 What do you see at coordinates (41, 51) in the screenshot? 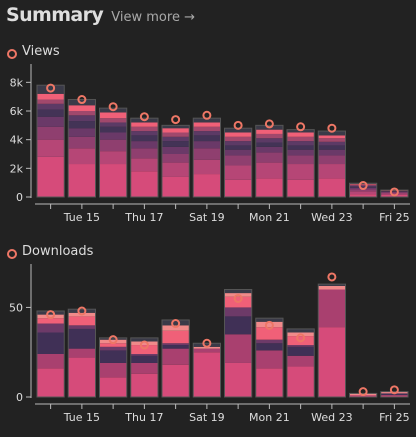
I see `views-label-text: Views` at bounding box center [41, 51].